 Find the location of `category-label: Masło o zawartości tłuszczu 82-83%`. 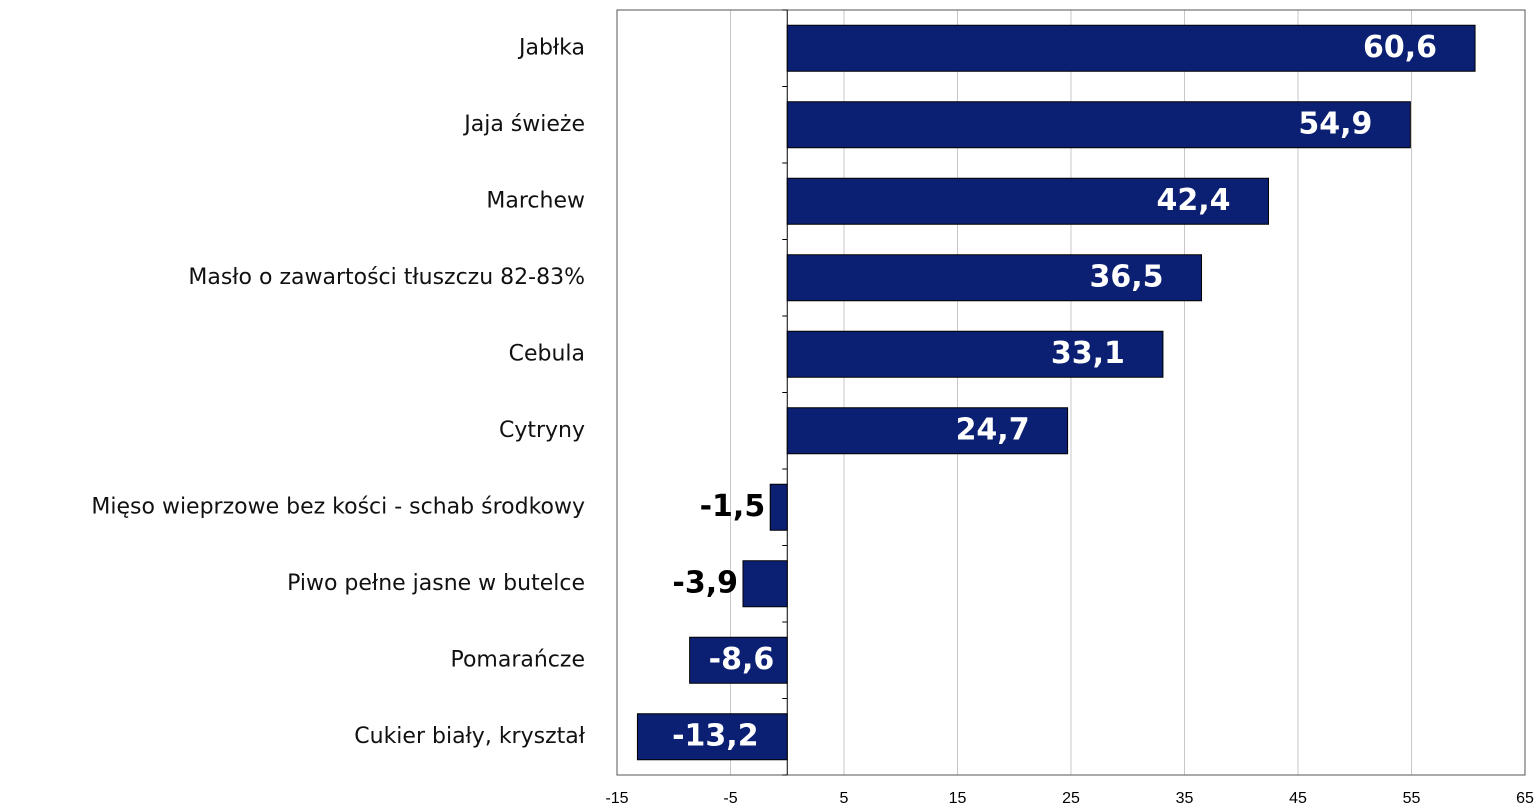

category-label: Masło o zawartości tłuszczu 82-83% is located at coordinates (386, 277).